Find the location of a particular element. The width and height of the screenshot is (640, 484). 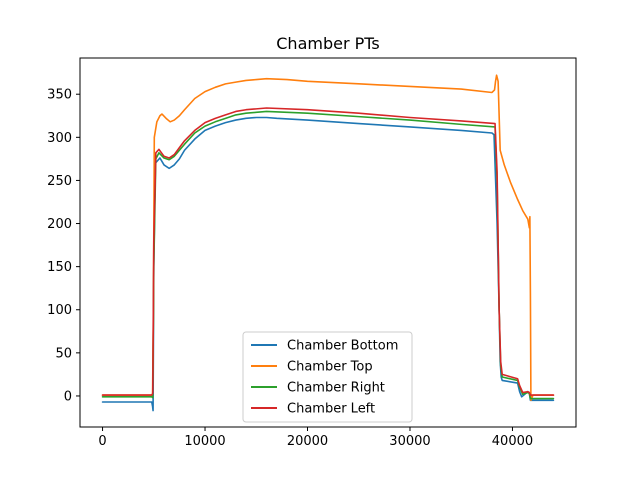

legend-box is located at coordinates (327, 377).